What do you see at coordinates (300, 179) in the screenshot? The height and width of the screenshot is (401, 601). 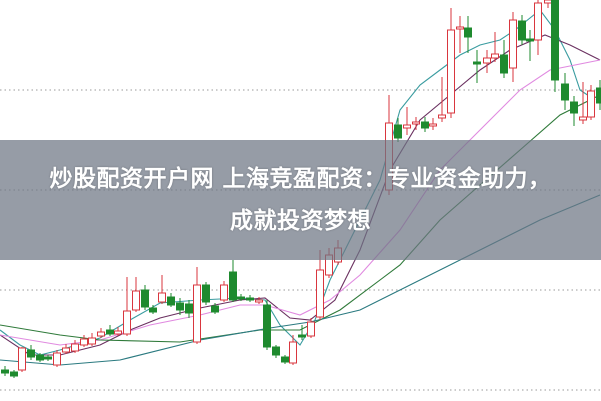 I see `title-line-1: 炒股配资开户网 上海竞盈配资：专业资金助力，` at bounding box center [300, 179].